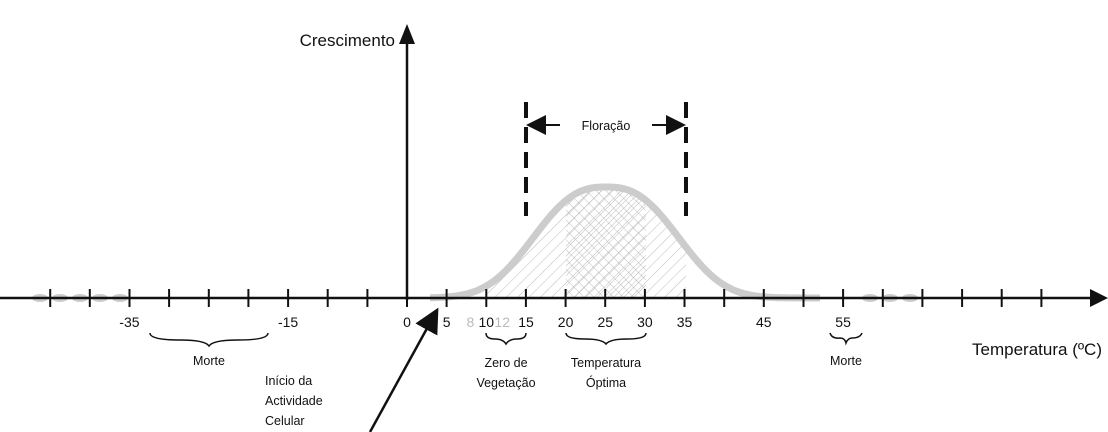 This screenshot has height=432, width=1108. What do you see at coordinates (606, 126) in the screenshot?
I see `flowering-label: Floração` at bounding box center [606, 126].